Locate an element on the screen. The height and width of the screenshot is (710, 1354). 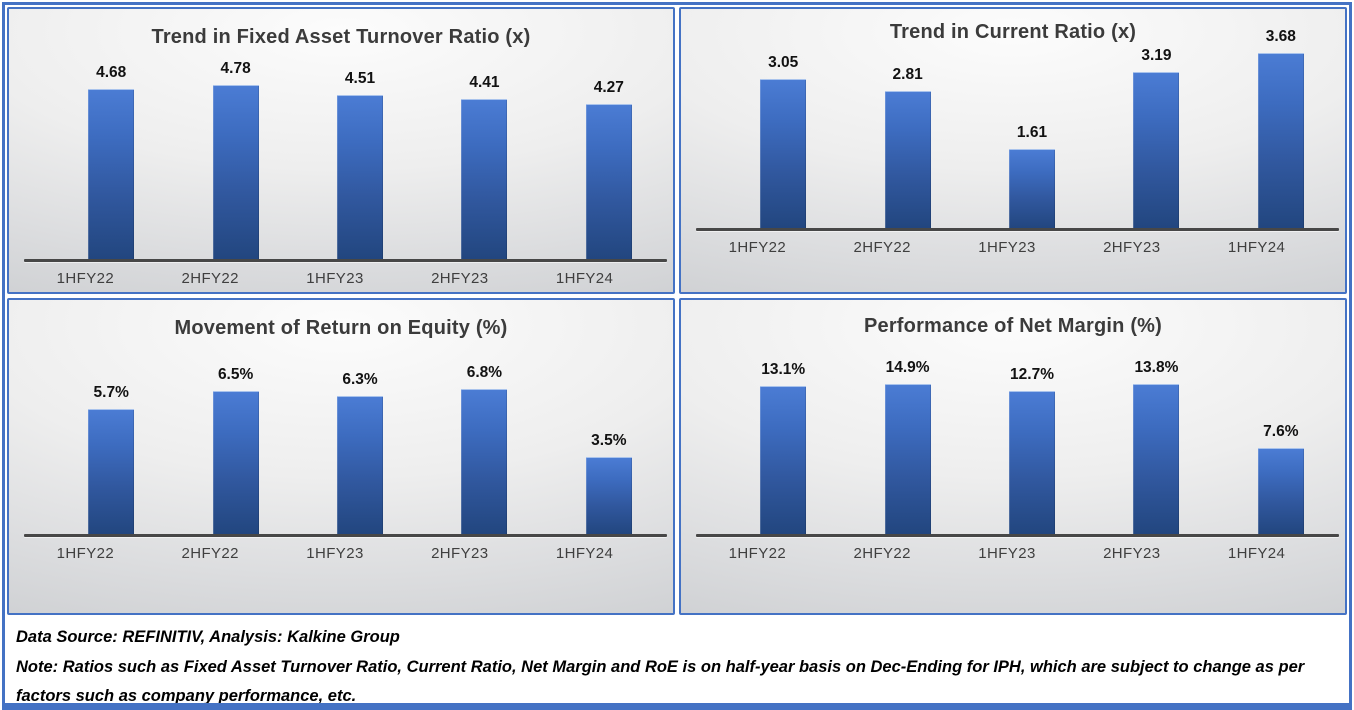
bar-value-label: 2.81 is located at coordinates (907, 74).